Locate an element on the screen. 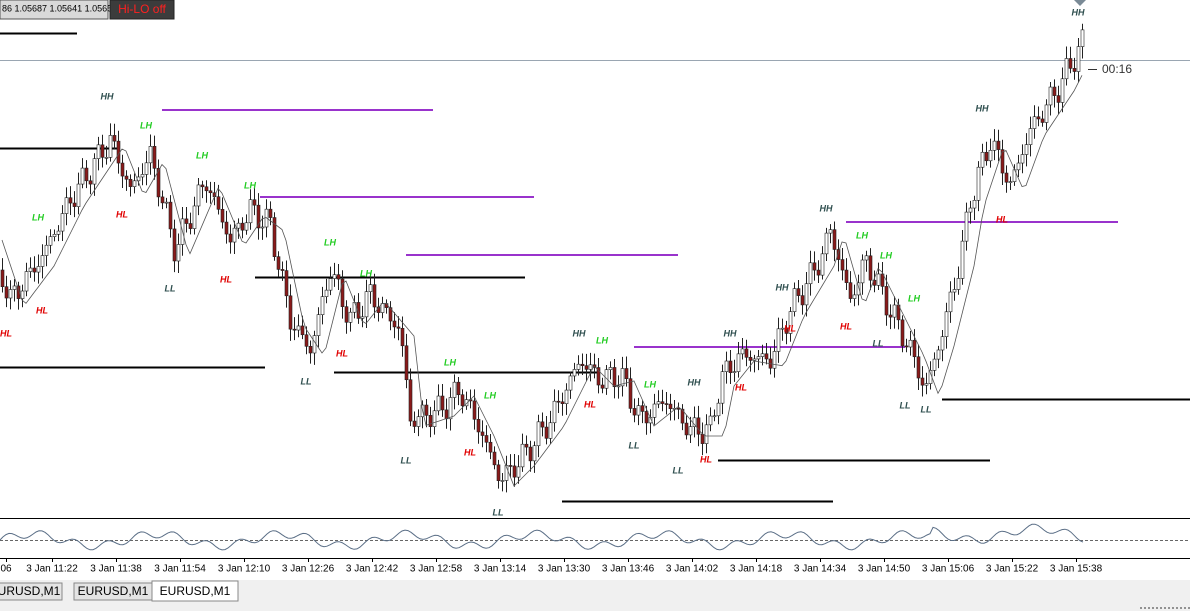 The width and height of the screenshot is (1190, 611). bar-timer: 00:16 is located at coordinates (1117, 69).